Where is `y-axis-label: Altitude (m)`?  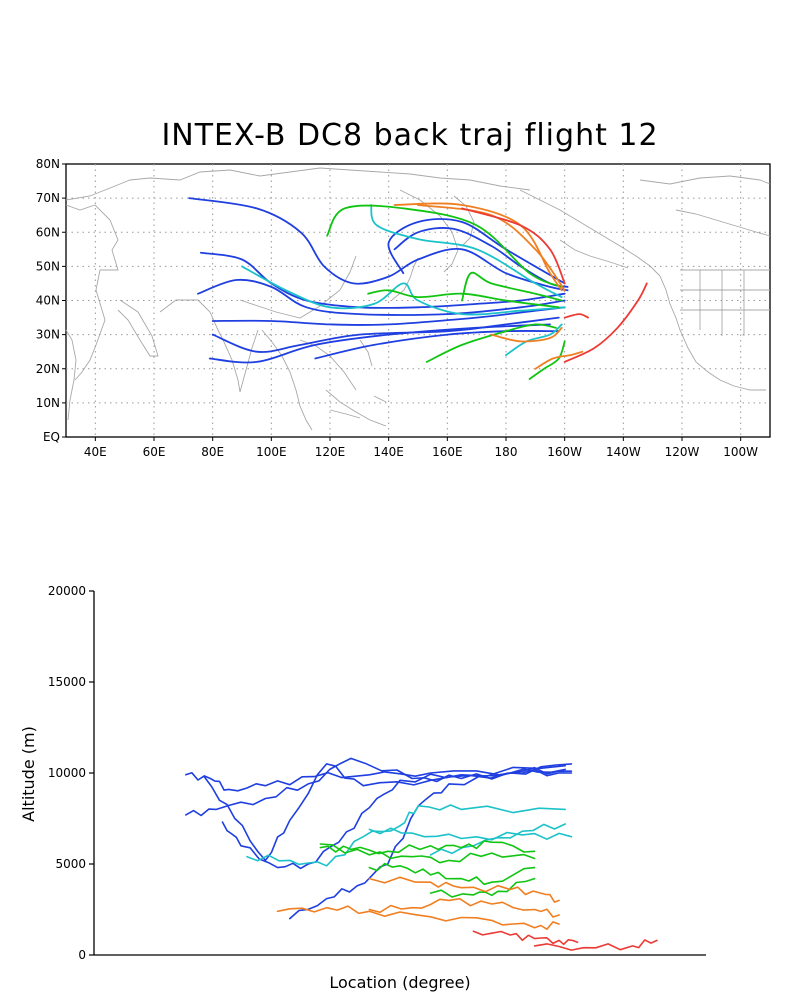
y-axis-label: Altitude (m) is located at coordinates (28, 774).